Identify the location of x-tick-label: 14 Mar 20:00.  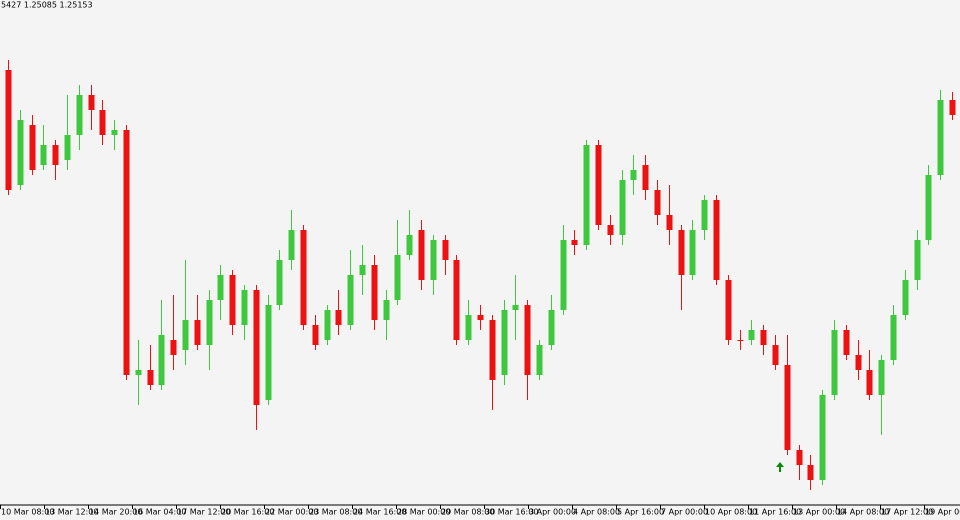
(115, 512).